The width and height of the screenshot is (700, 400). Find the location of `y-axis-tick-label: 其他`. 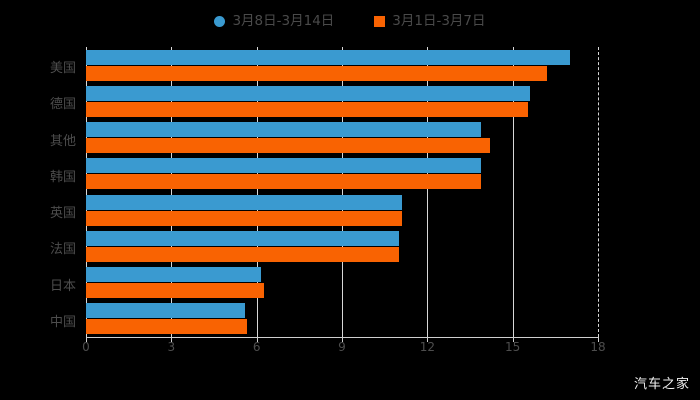

y-axis-tick-label: 其他 is located at coordinates (62, 141).